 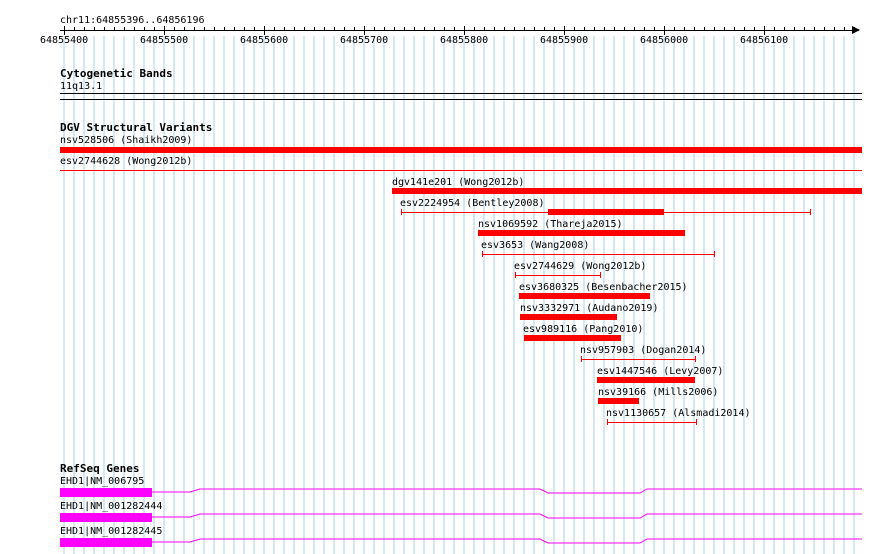 I want to click on transcript-intron, so click(x=507, y=516).